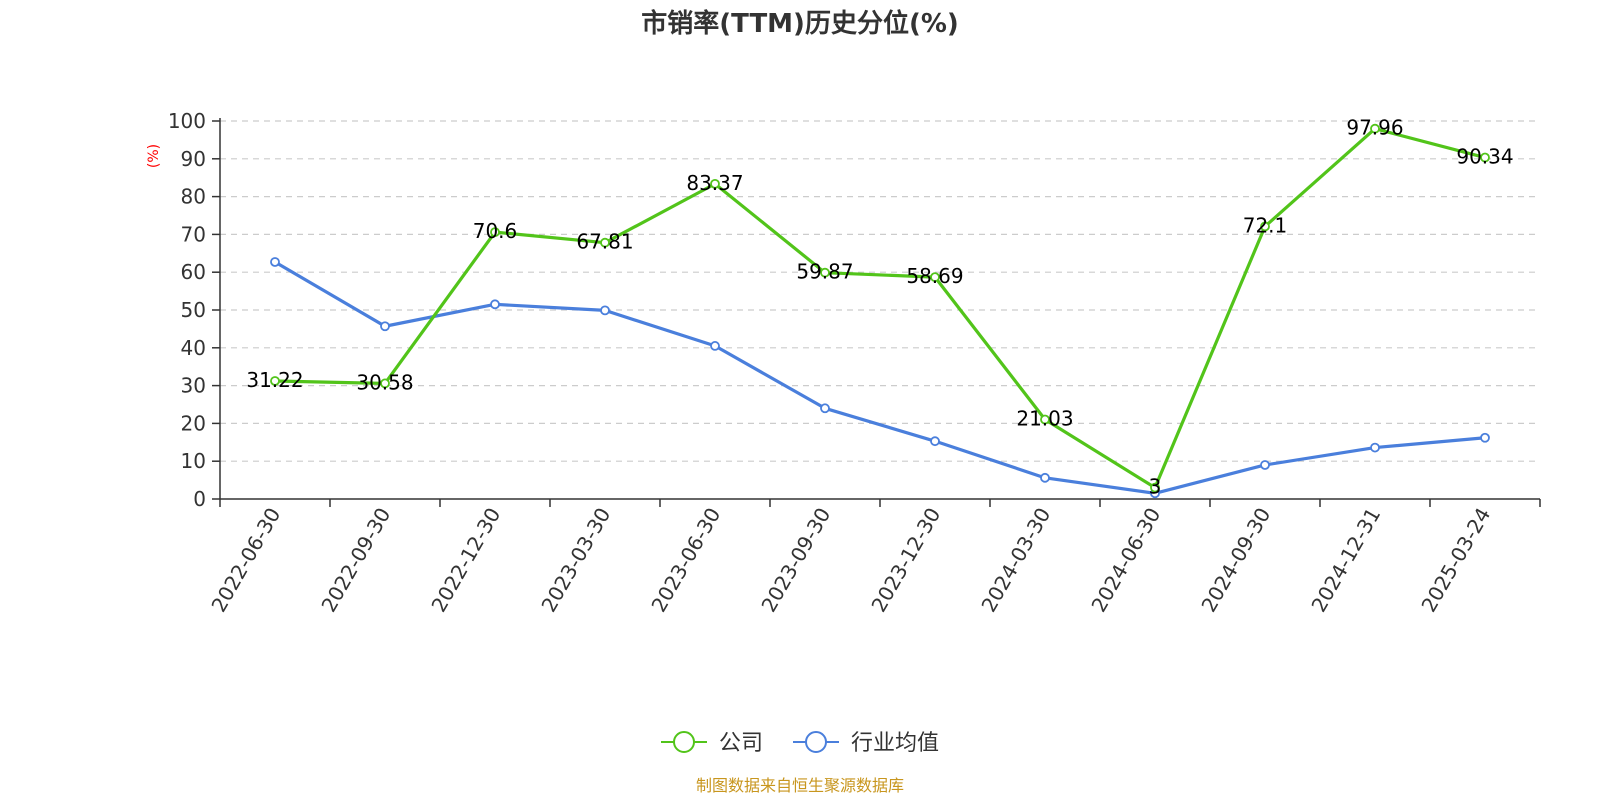 The image size is (1600, 800). I want to click on data-label: 58.69, so click(934, 276).